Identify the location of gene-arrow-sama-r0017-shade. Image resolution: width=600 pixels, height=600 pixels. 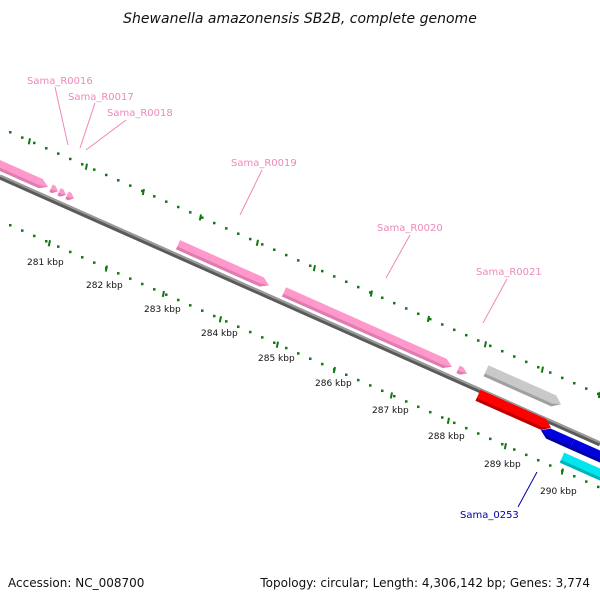
(62, 194).